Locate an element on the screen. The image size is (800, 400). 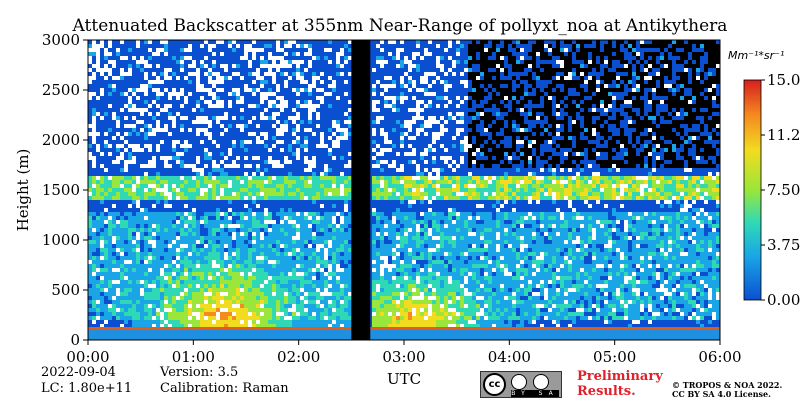
colorbar-tick-label: 0.00 is located at coordinates (783, 300).